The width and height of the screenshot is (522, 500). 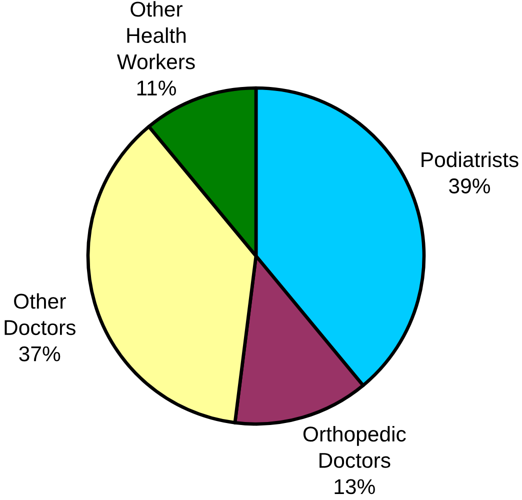 What do you see at coordinates (156, 88) in the screenshot?
I see `data-label: 11%` at bounding box center [156, 88].